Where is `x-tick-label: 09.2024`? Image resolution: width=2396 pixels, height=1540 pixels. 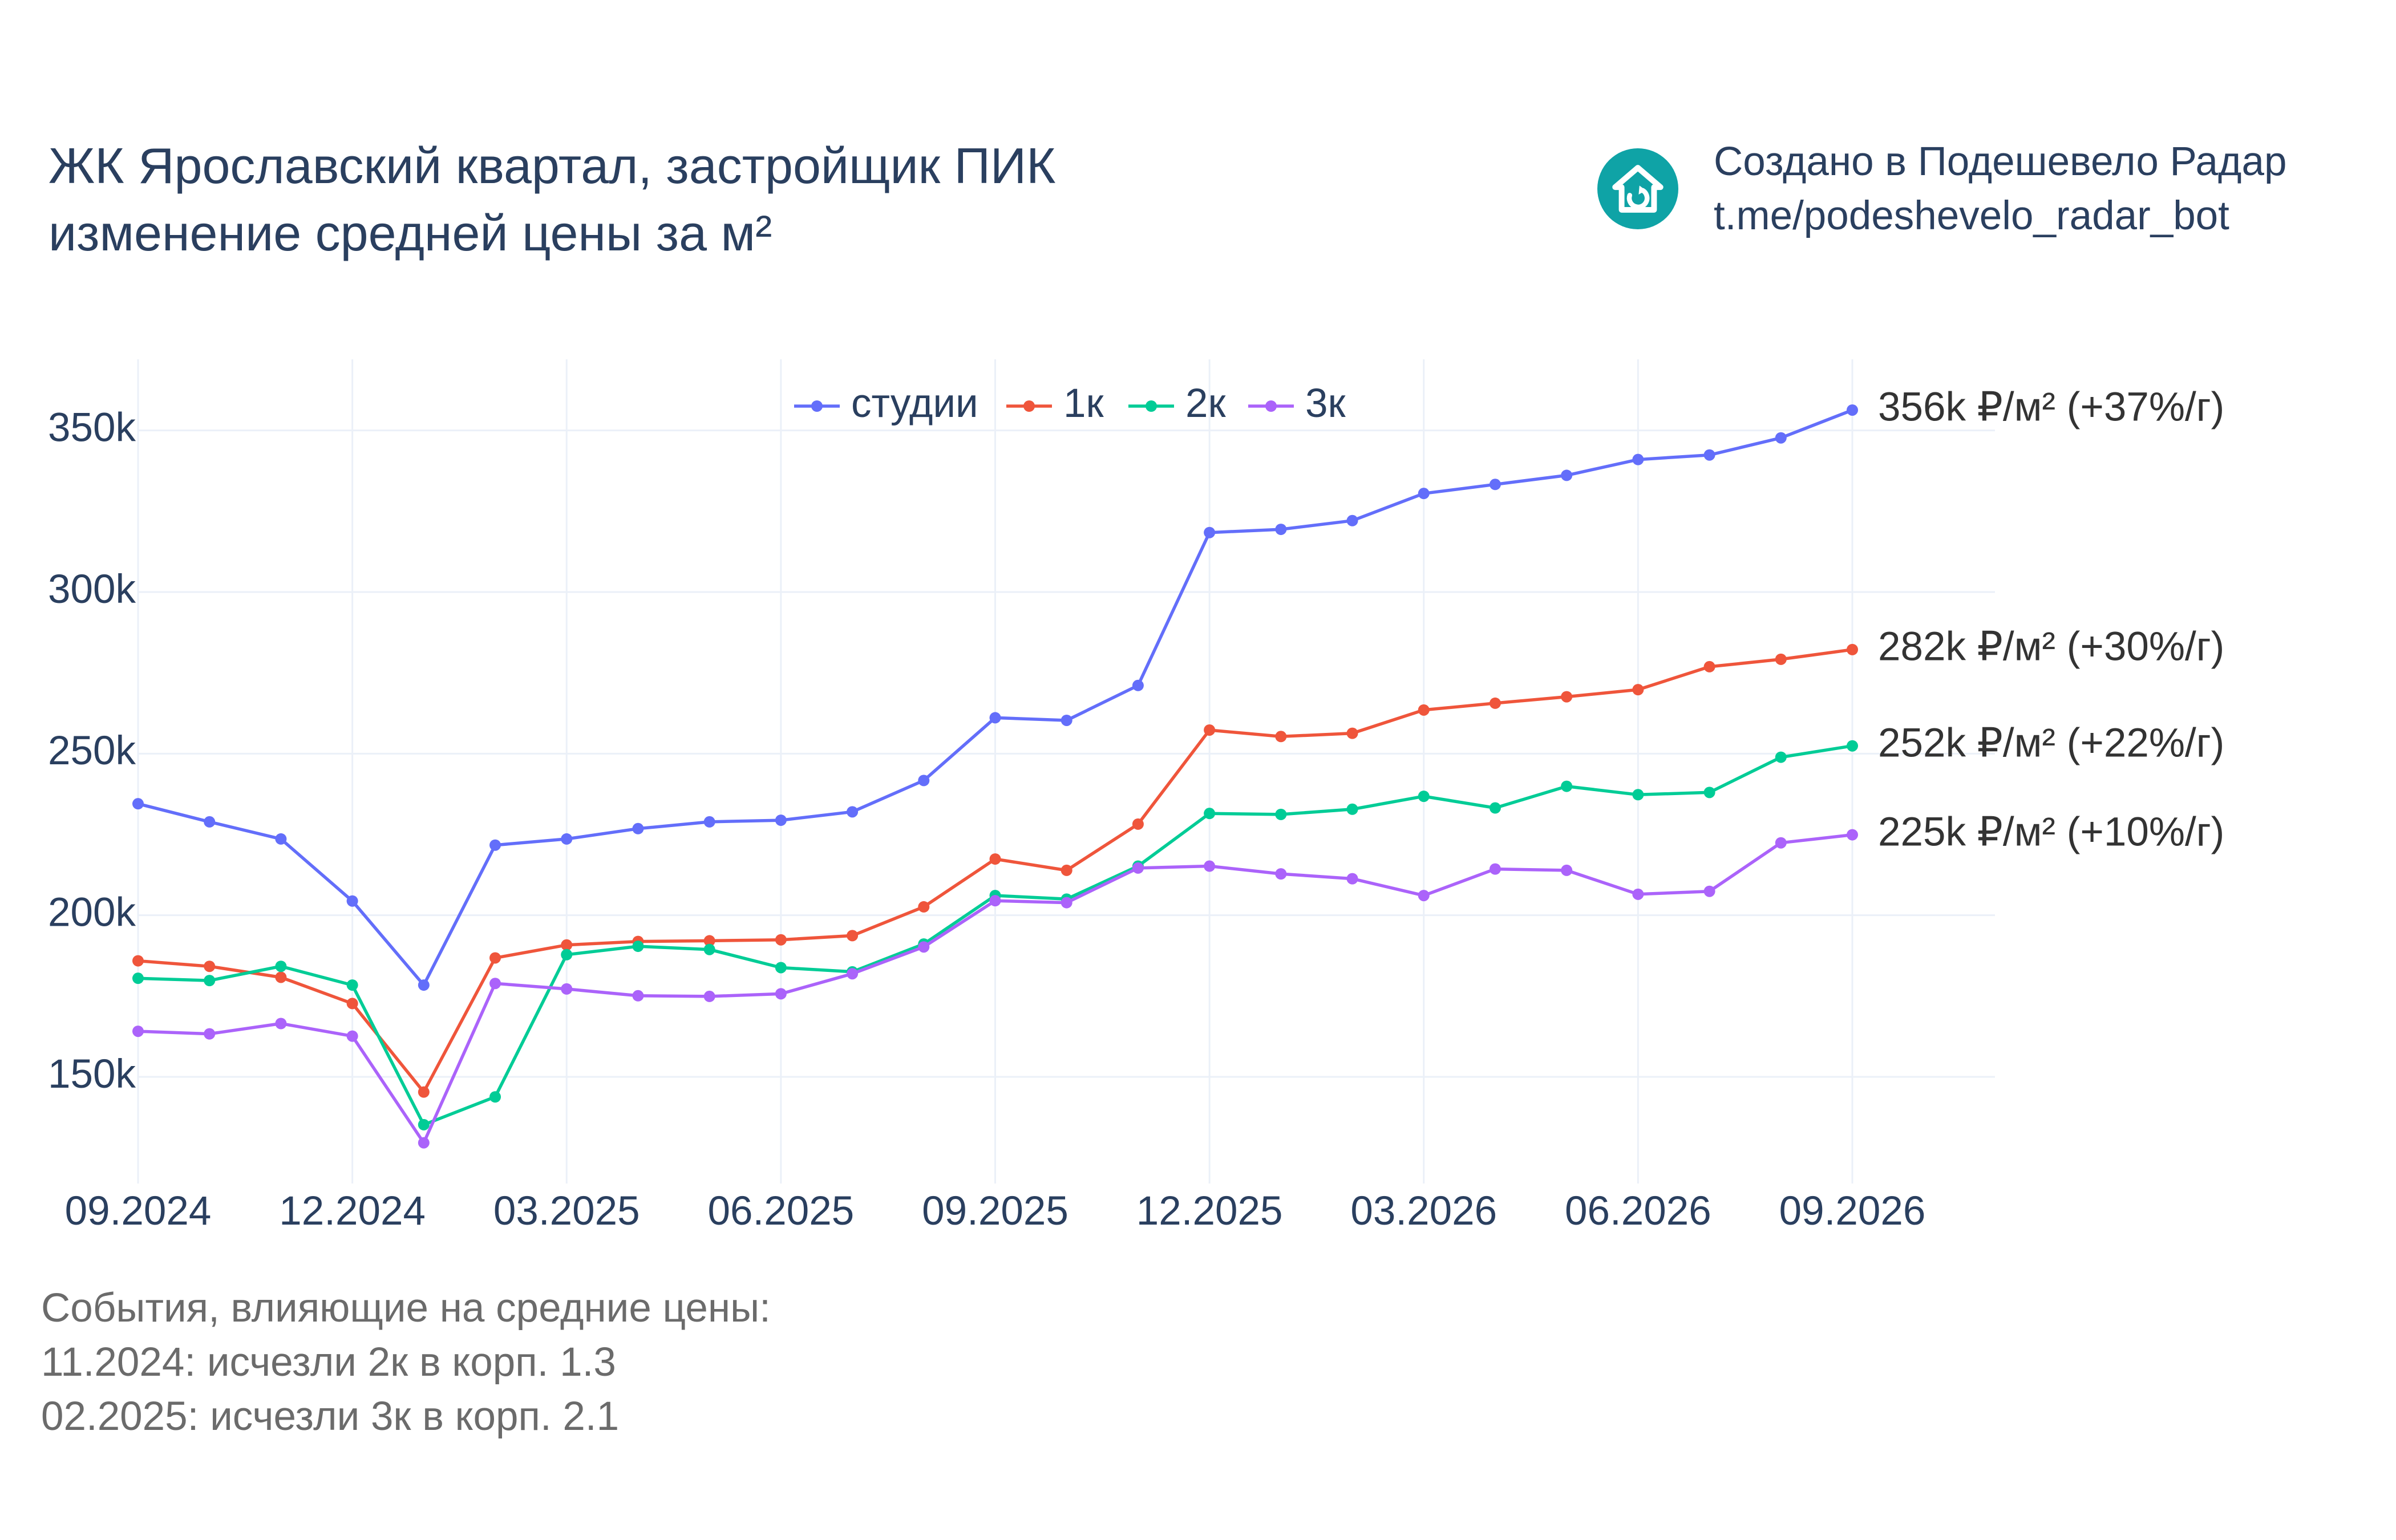 x-tick-label: 09.2024 is located at coordinates (138, 1212).